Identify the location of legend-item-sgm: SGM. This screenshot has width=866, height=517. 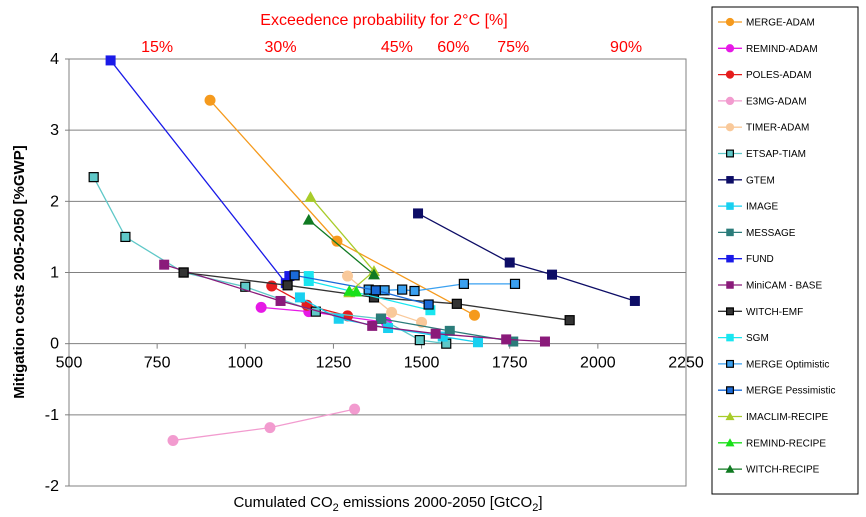
(743, 338).